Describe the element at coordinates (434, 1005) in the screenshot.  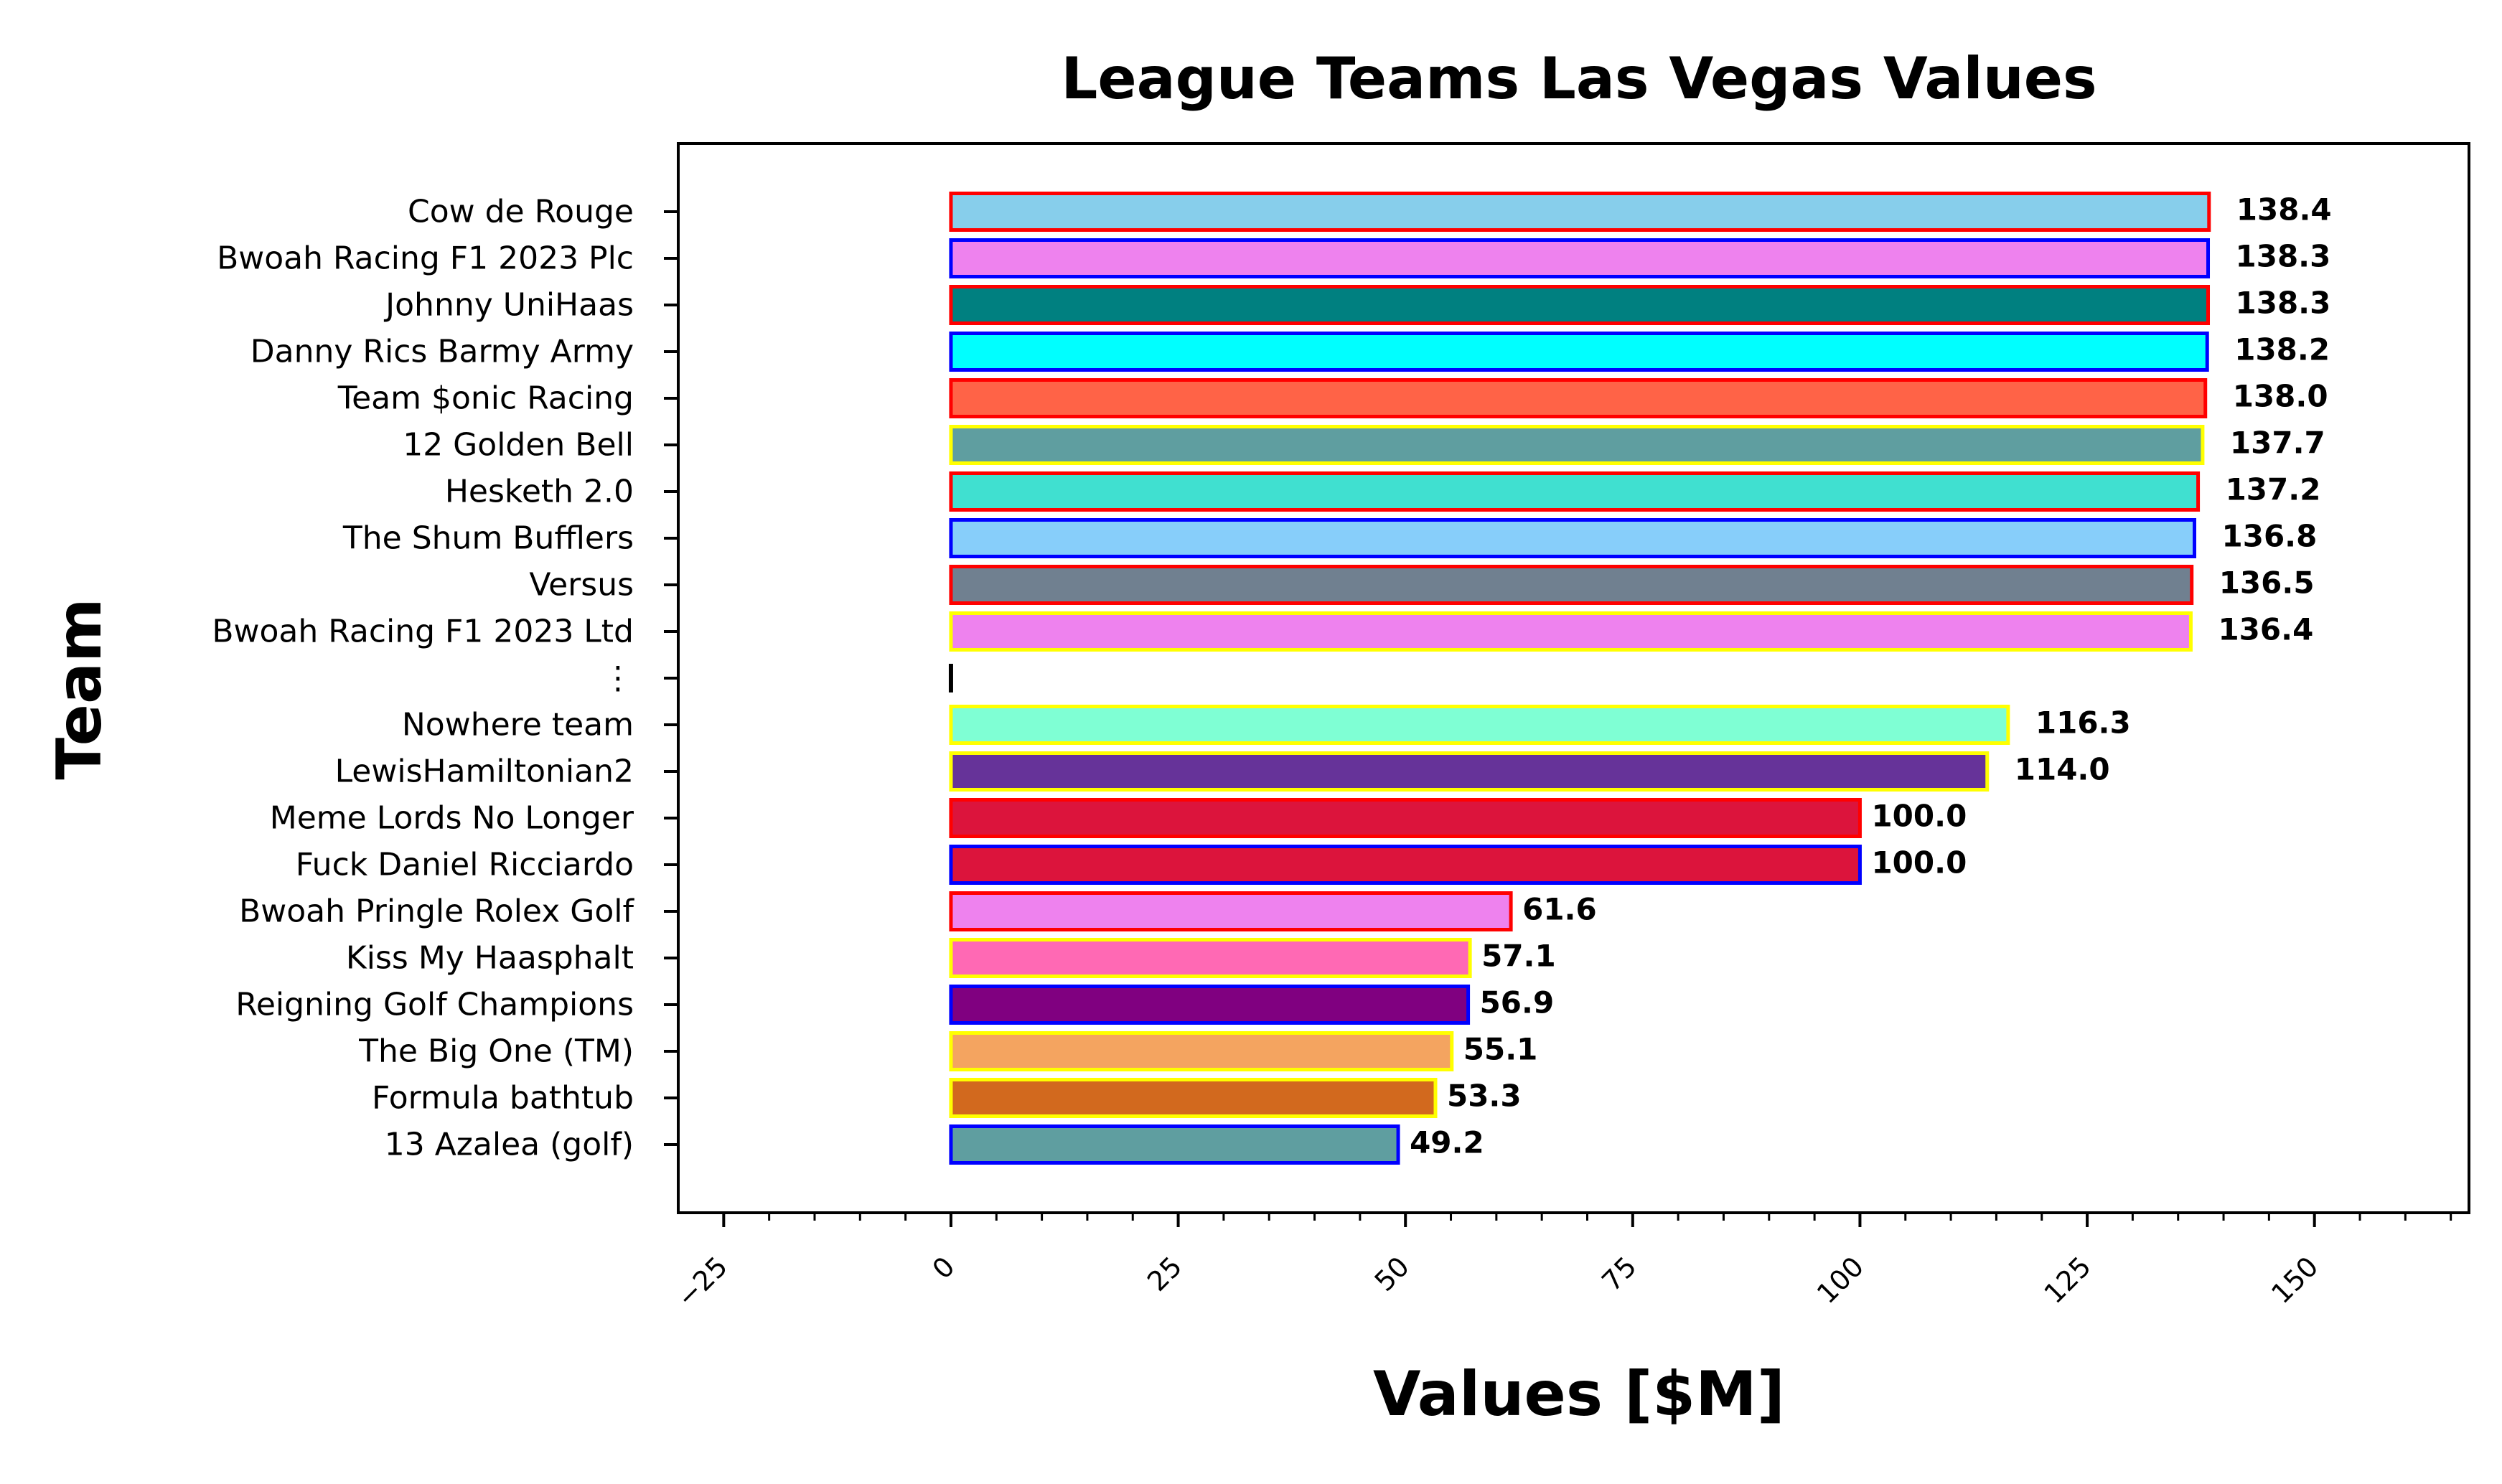
I see `y-tick-label: Reigning Golf Champions` at that location.